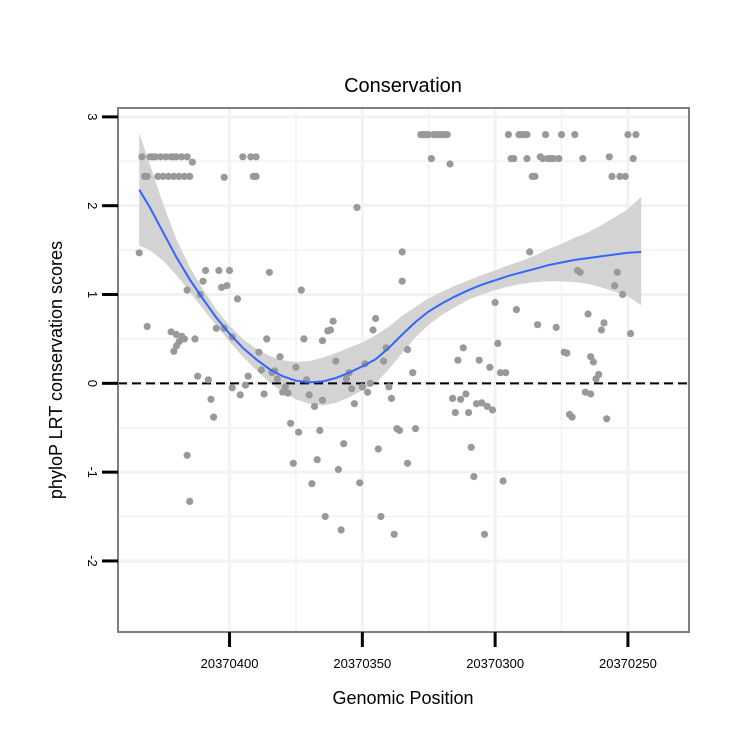  I want to click on x-tick-label: 20370300, so click(495, 663).